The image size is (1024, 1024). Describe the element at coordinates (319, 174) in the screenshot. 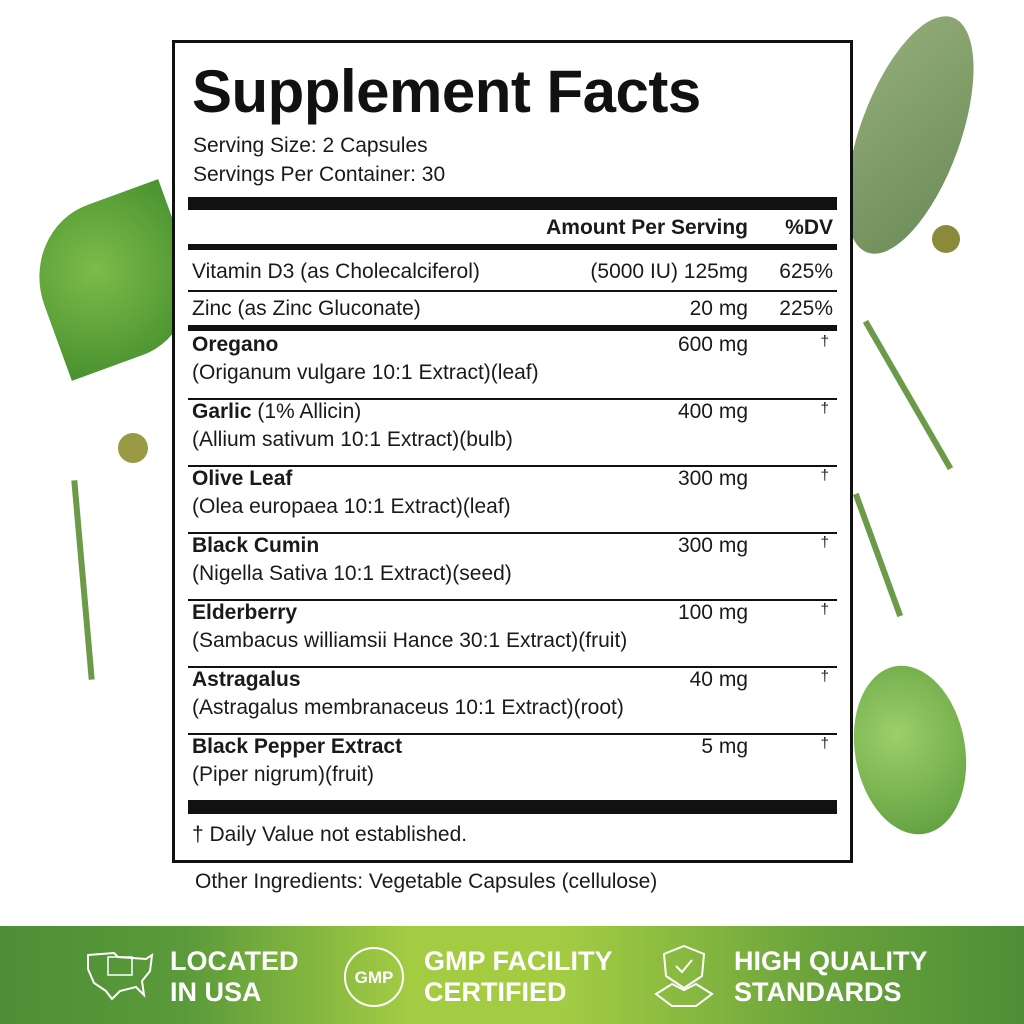

I see `servings-per-container: Servings Per Container: 30` at that location.